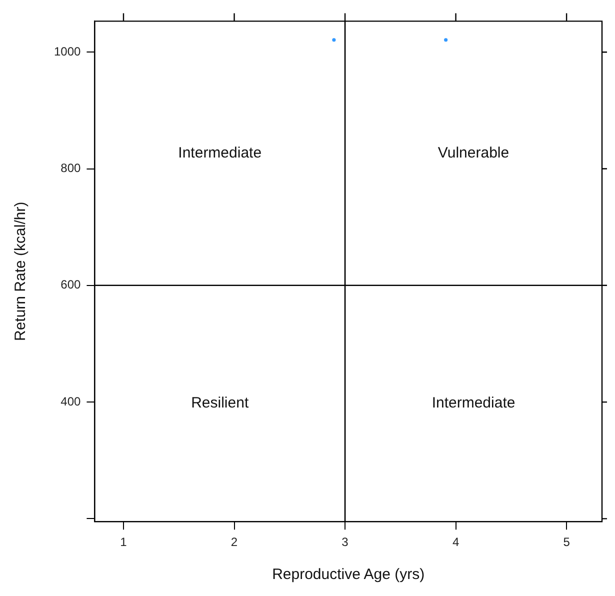 This screenshot has height=596, width=615. I want to click on x-axis-title: Reproductive Age (yrs), so click(348, 575).